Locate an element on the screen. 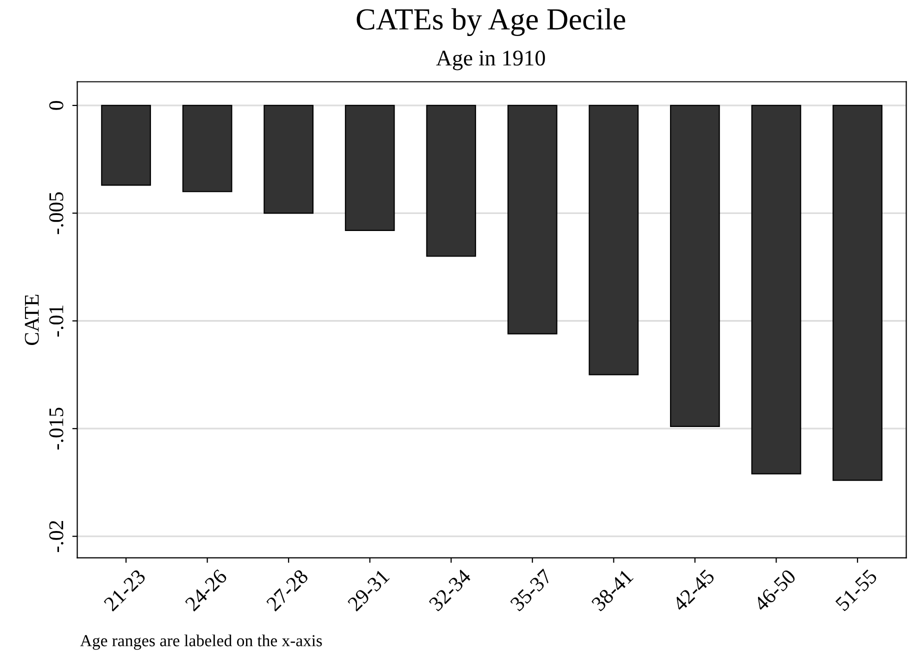 Image resolution: width=909 pixels, height=654 pixels. y-axis-title: CATE is located at coordinates (31, 319).